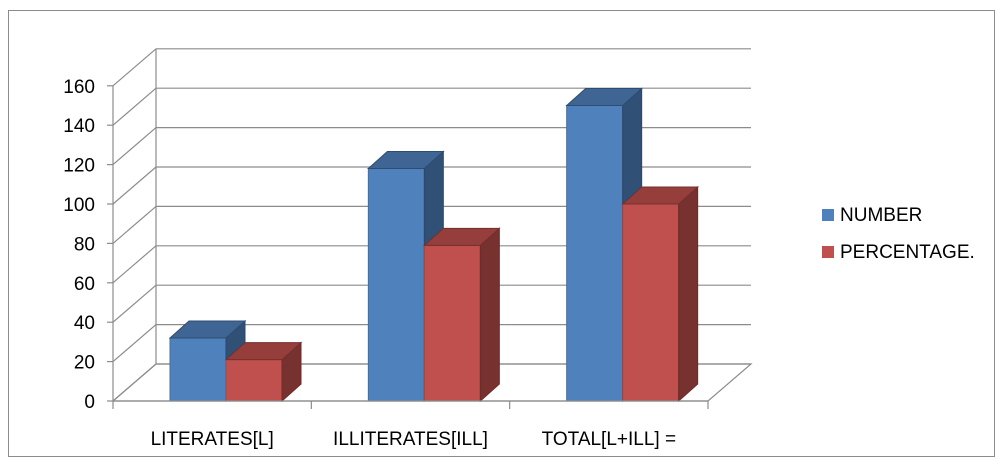 The height and width of the screenshot is (468, 1006). I want to click on x-category-label: TOTAL[L+ILL] =, so click(609, 439).